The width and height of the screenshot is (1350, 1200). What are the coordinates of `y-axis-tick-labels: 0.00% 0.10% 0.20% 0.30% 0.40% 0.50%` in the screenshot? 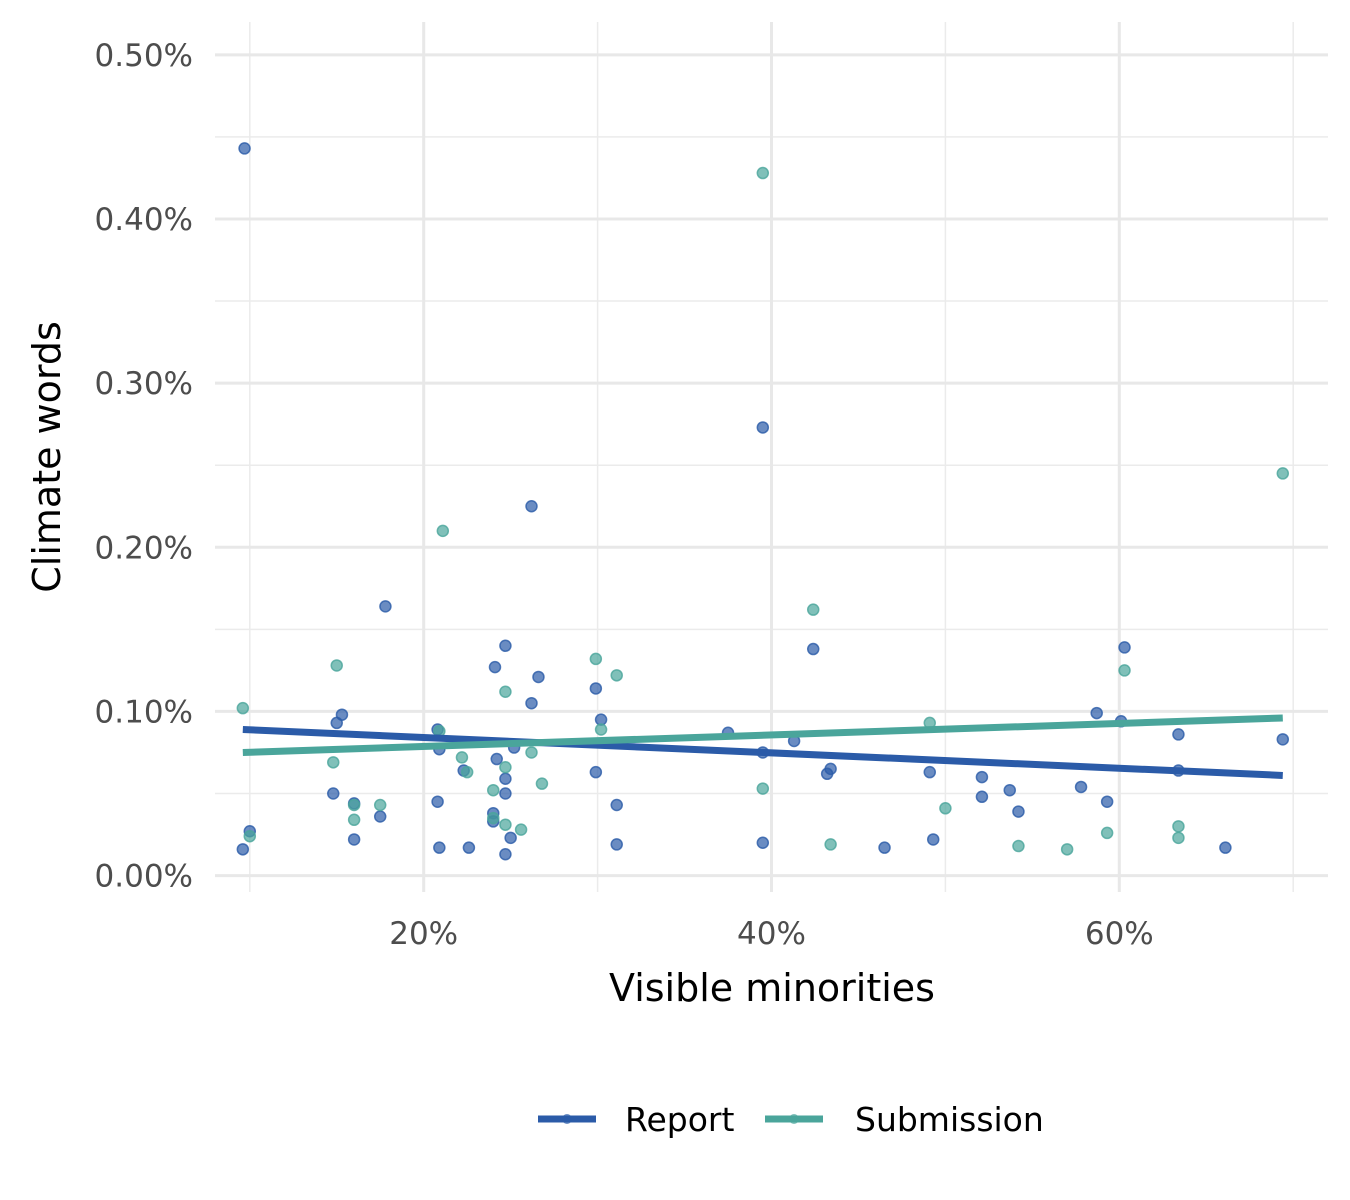 It's located at (144, 466).